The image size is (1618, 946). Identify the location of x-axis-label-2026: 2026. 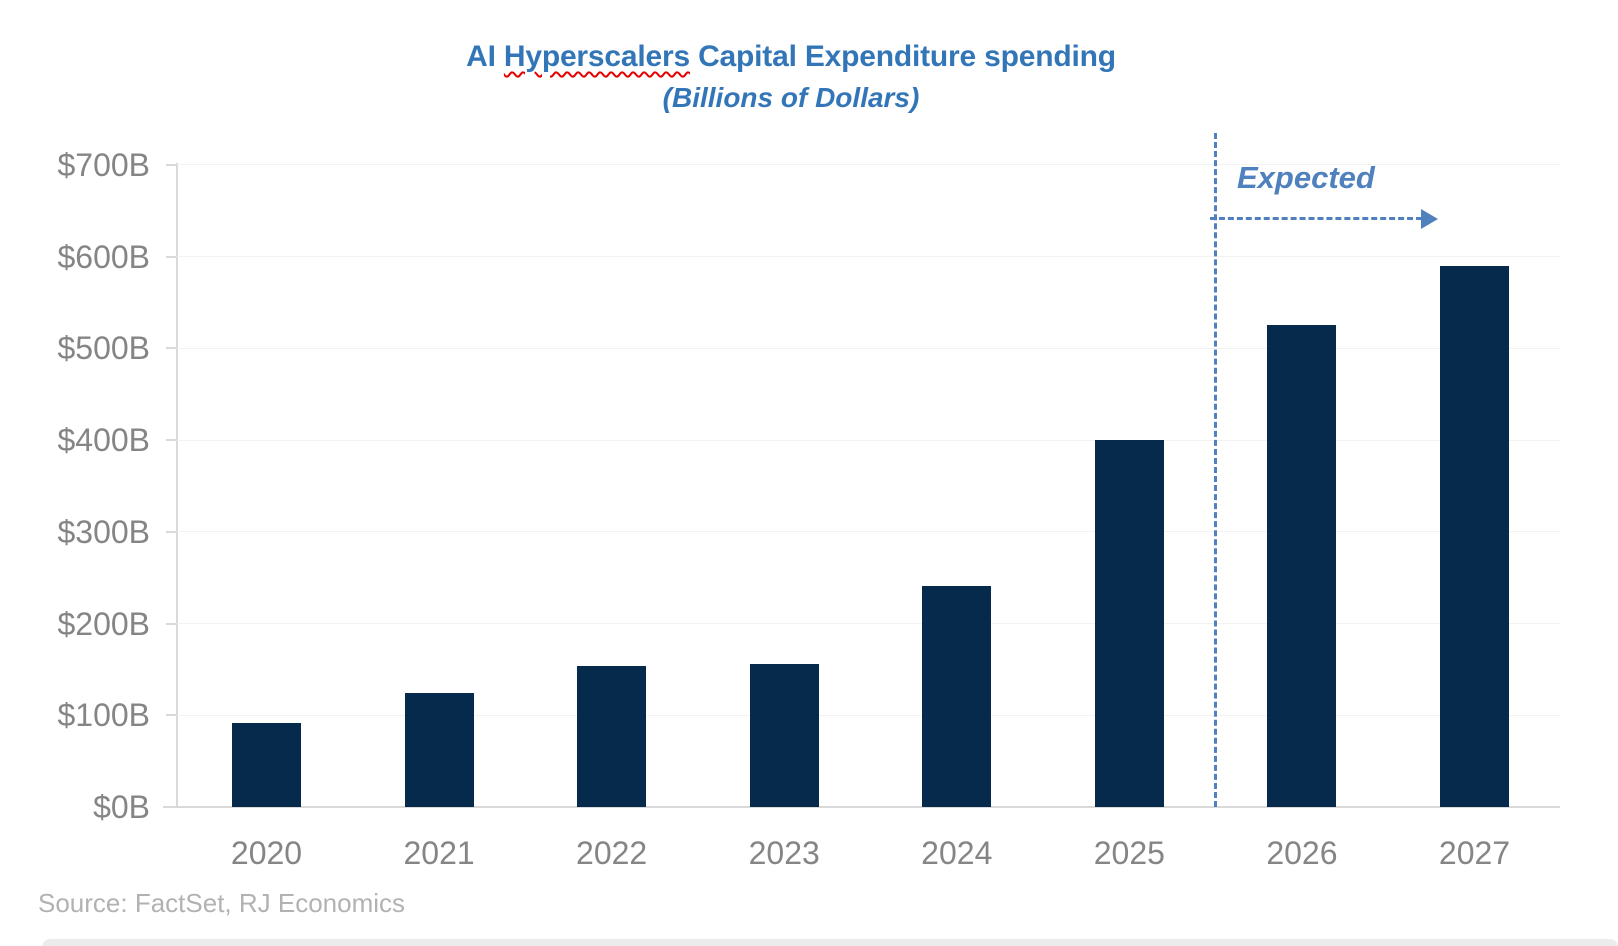
(1302, 853).